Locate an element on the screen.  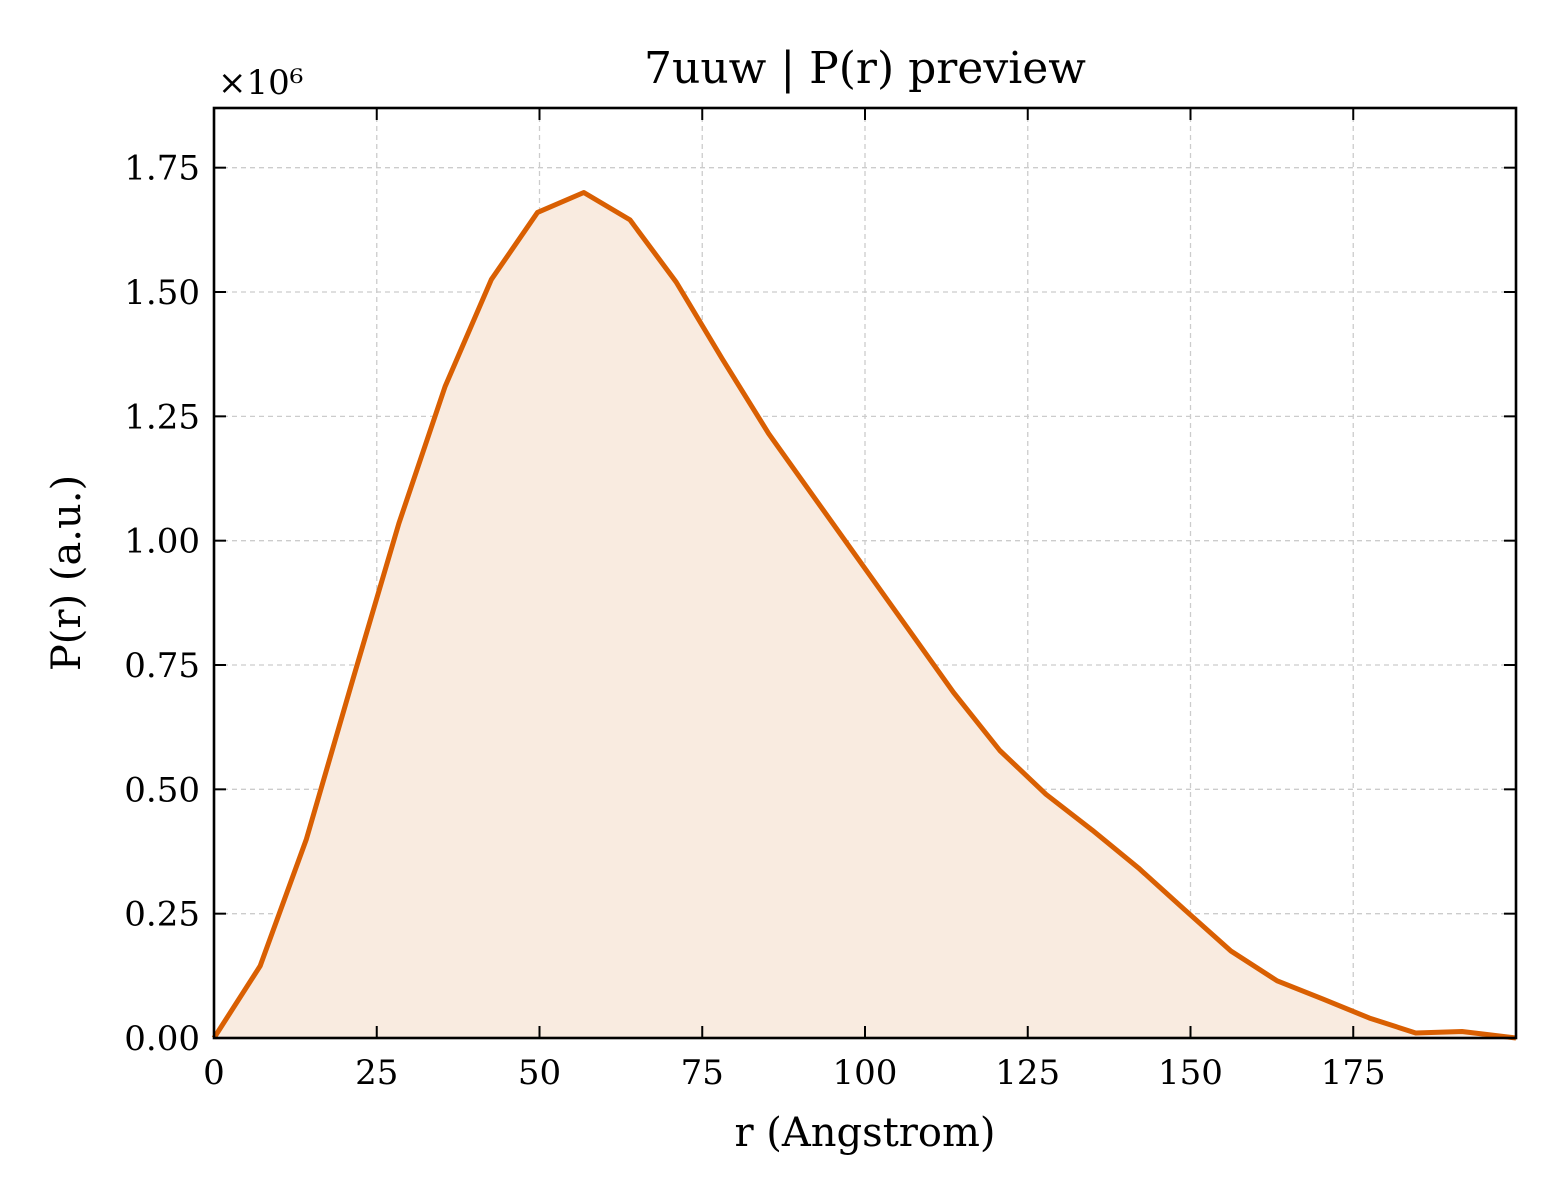
chart-title: 7uuw | P(r) preview is located at coordinates (865, 68).